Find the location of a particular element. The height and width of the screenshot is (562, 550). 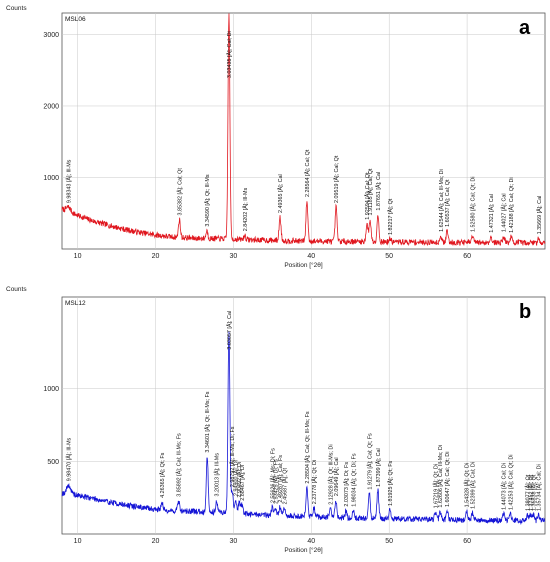

peak-label: 1.98034 [Å]; Qt; Di; Fs is located at coordinates (353, 480).